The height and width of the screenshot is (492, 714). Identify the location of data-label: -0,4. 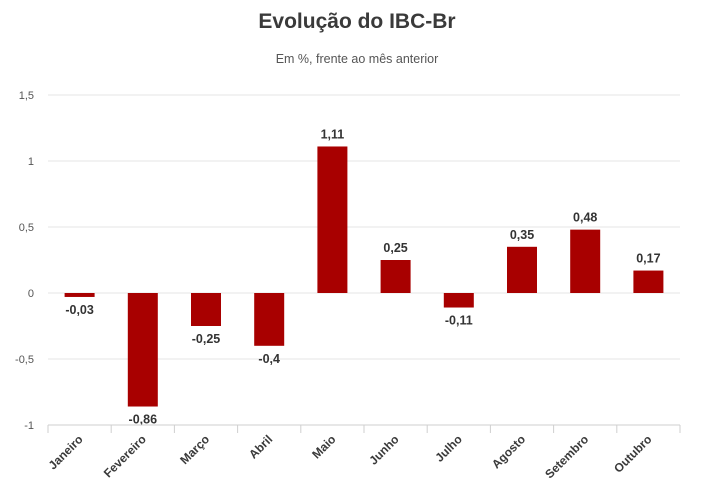
(269, 359).